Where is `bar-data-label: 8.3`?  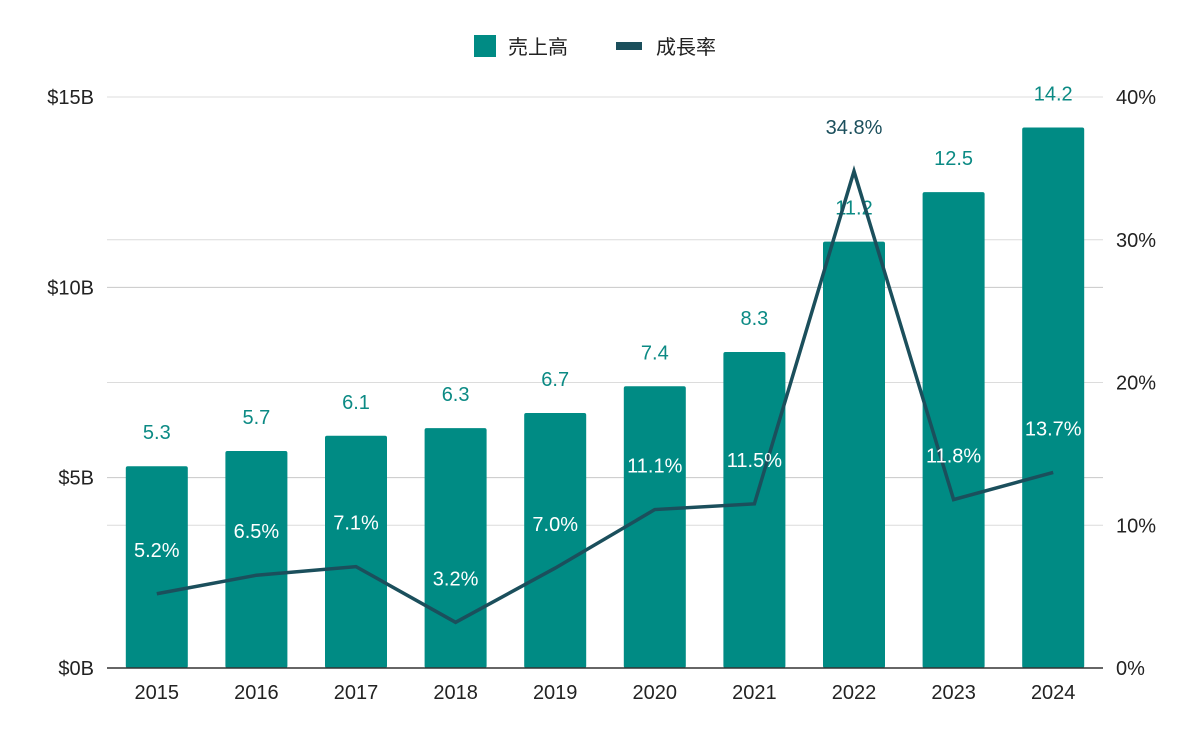
bar-data-label: 8.3 is located at coordinates (754, 319).